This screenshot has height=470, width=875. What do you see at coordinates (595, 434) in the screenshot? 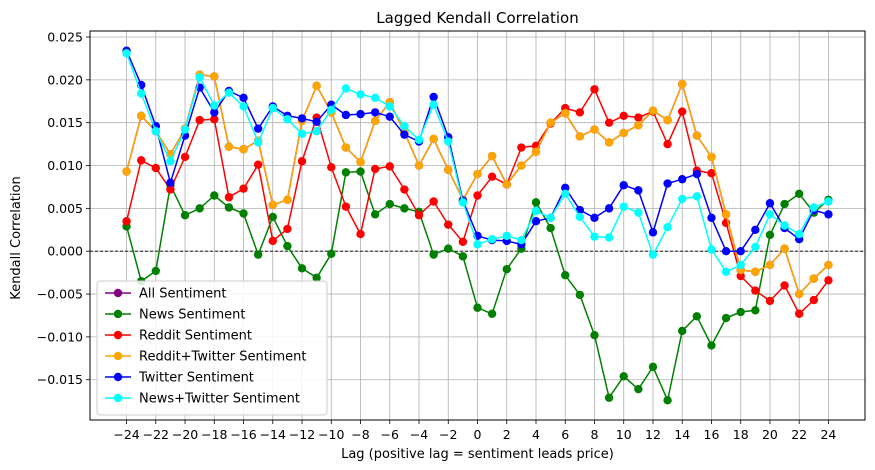
I see `x-tick-label: 8` at bounding box center [595, 434].